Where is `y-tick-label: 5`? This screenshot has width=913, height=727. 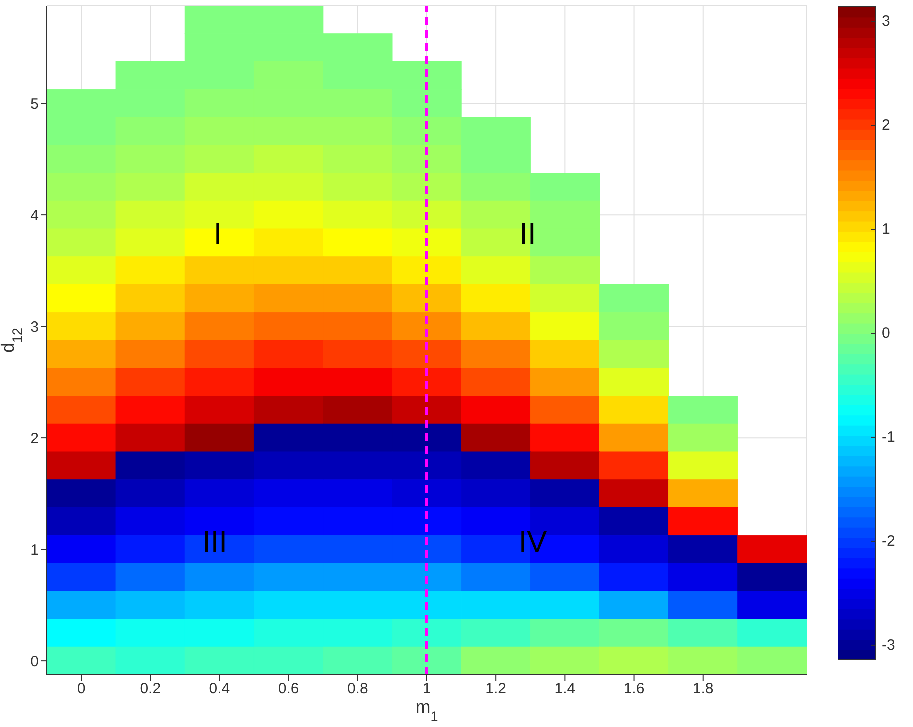
y-tick-label: 5 is located at coordinates (34, 104).